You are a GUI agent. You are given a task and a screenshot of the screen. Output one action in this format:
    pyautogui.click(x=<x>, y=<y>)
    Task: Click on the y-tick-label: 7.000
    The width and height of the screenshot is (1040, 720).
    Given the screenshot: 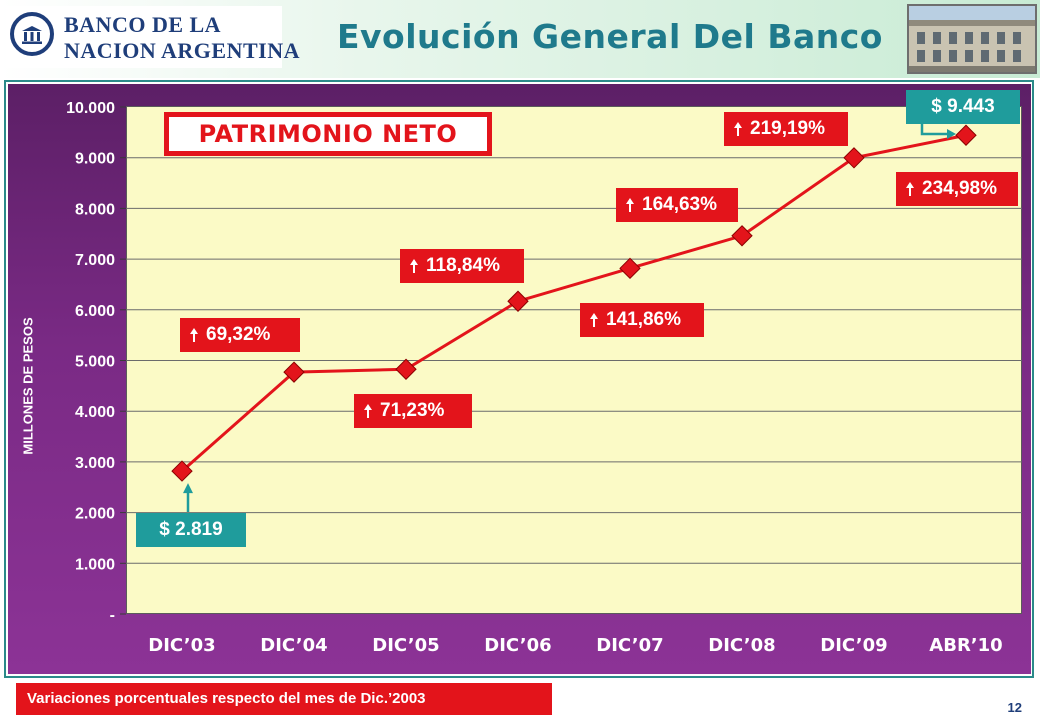 What is the action you would take?
    pyautogui.click(x=95, y=260)
    